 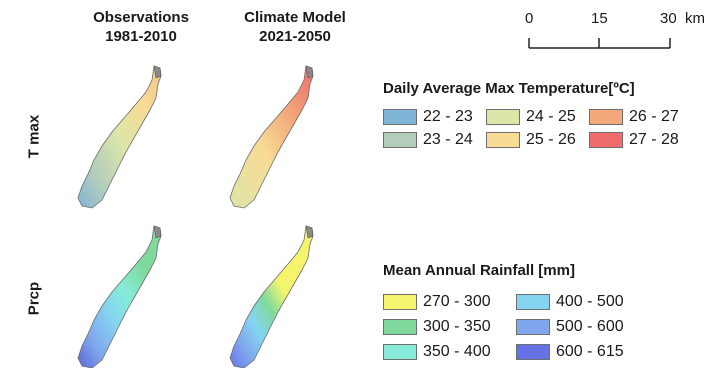 What do you see at coordinates (295, 27) in the screenshot?
I see `column-header-climate-model: Climate Model 2021-2050` at bounding box center [295, 27].